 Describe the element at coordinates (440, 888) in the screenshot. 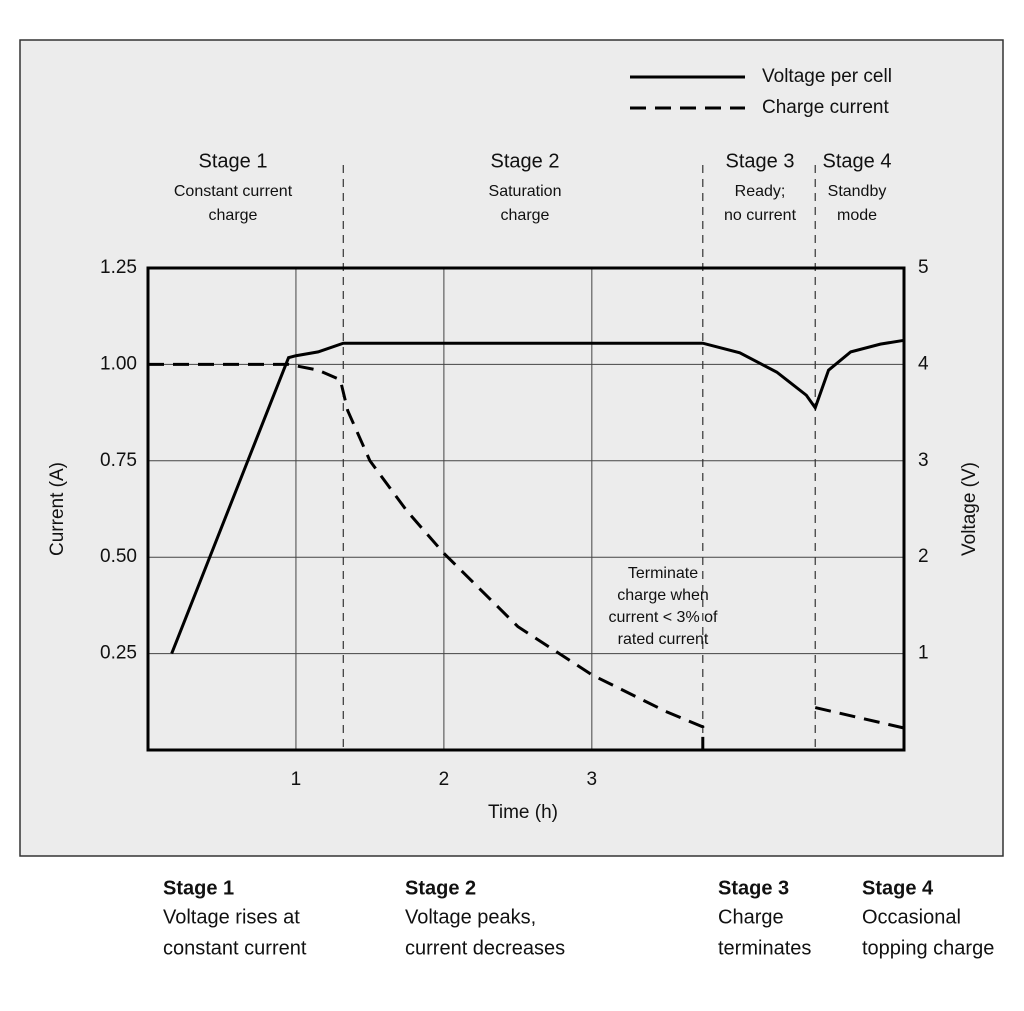

I see `note-title: Stage 2` at that location.